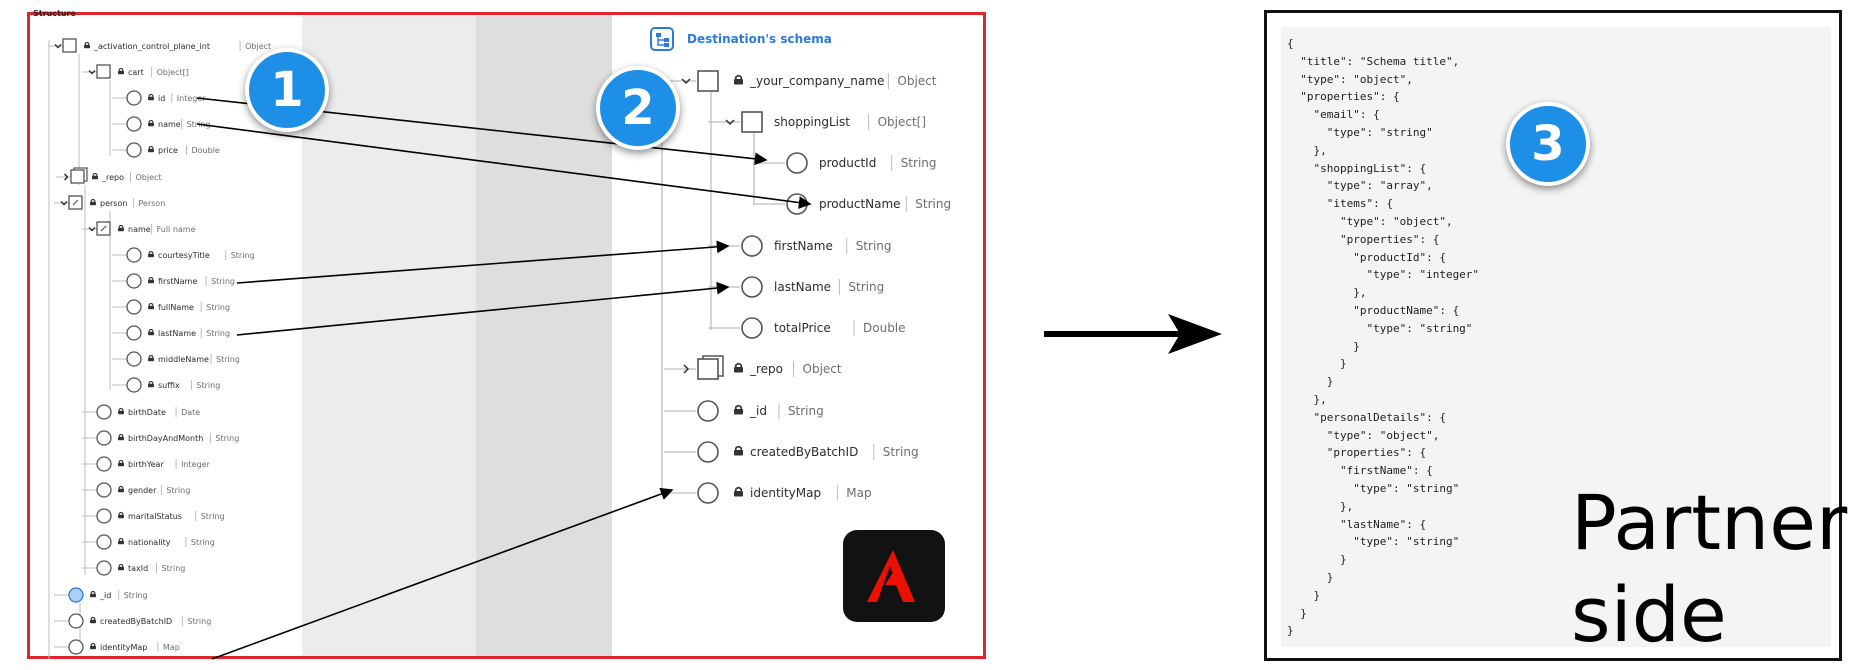  Describe the element at coordinates (817, 122) in the screenshot. I see `destination-row: shoppingList Object[]` at that location.